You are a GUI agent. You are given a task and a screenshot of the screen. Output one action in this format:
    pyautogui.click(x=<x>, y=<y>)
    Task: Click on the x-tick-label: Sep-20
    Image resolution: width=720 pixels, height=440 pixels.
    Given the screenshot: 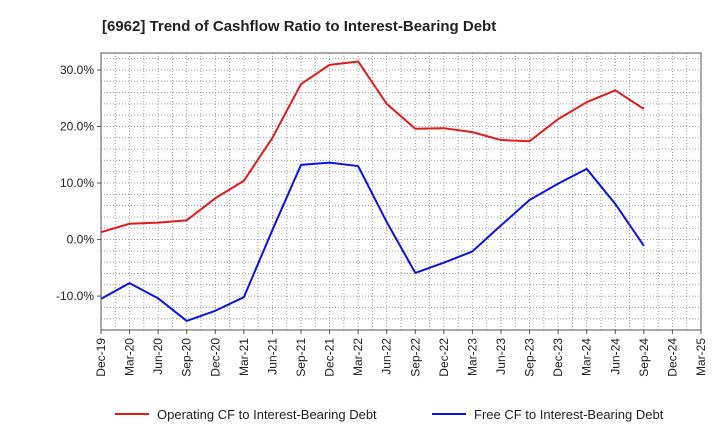 What is the action you would take?
    pyautogui.click(x=187, y=357)
    